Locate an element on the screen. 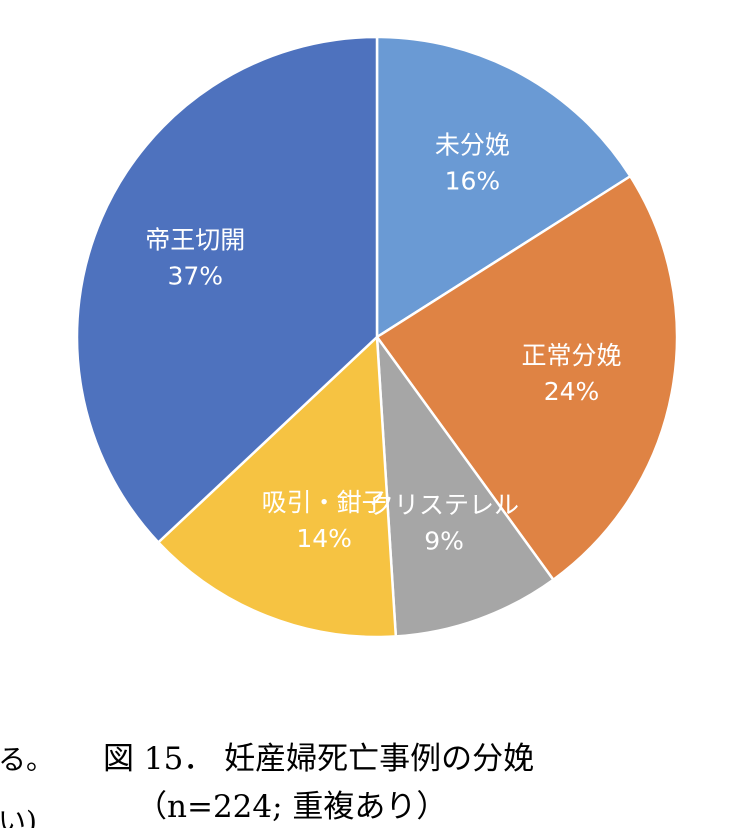 This screenshot has width=750, height=840. slice-percent-label: 9% is located at coordinates (444, 540).